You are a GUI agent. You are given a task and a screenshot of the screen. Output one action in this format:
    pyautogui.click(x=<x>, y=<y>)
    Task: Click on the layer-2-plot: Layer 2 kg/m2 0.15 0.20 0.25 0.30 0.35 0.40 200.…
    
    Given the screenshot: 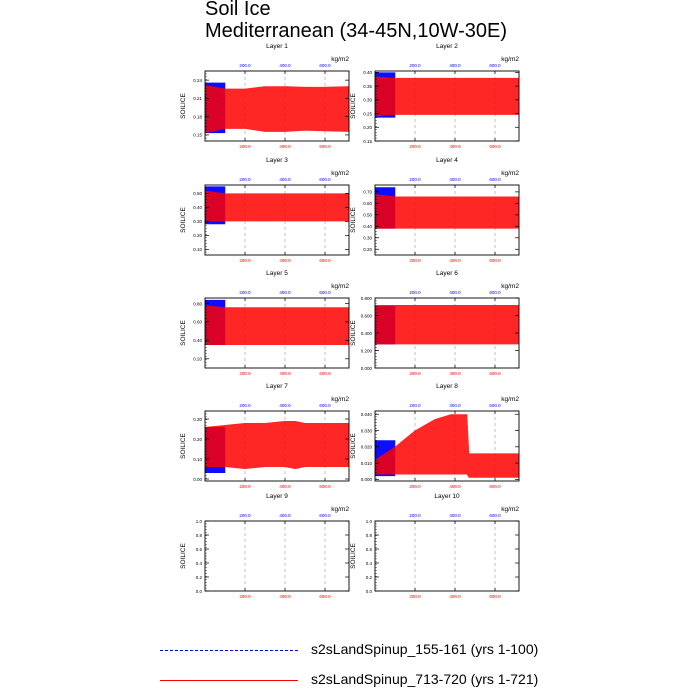 What is the action you would take?
    pyautogui.click(x=435, y=96)
    